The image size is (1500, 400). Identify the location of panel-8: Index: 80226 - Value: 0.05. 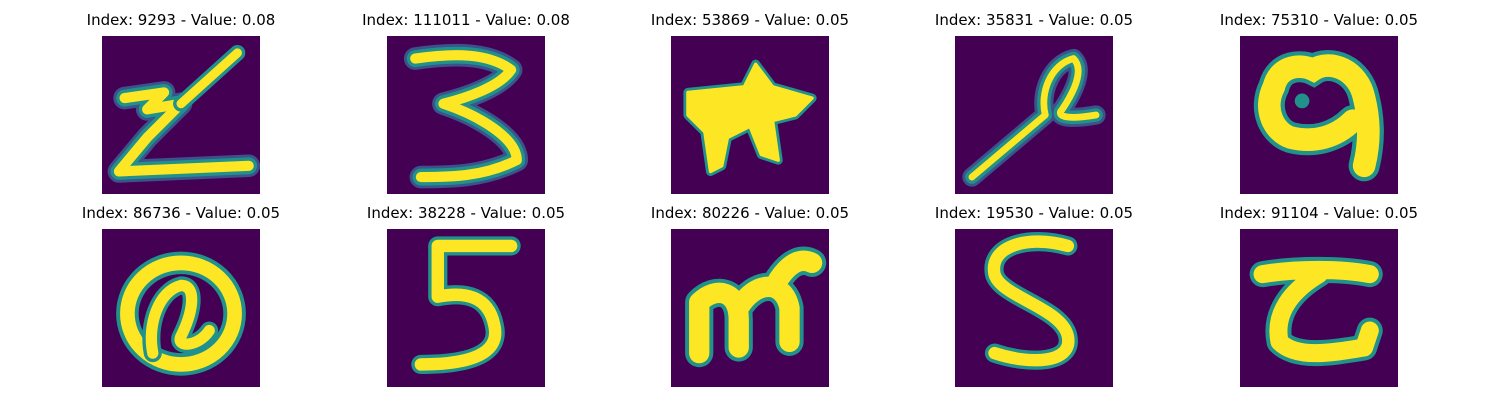
(750, 296).